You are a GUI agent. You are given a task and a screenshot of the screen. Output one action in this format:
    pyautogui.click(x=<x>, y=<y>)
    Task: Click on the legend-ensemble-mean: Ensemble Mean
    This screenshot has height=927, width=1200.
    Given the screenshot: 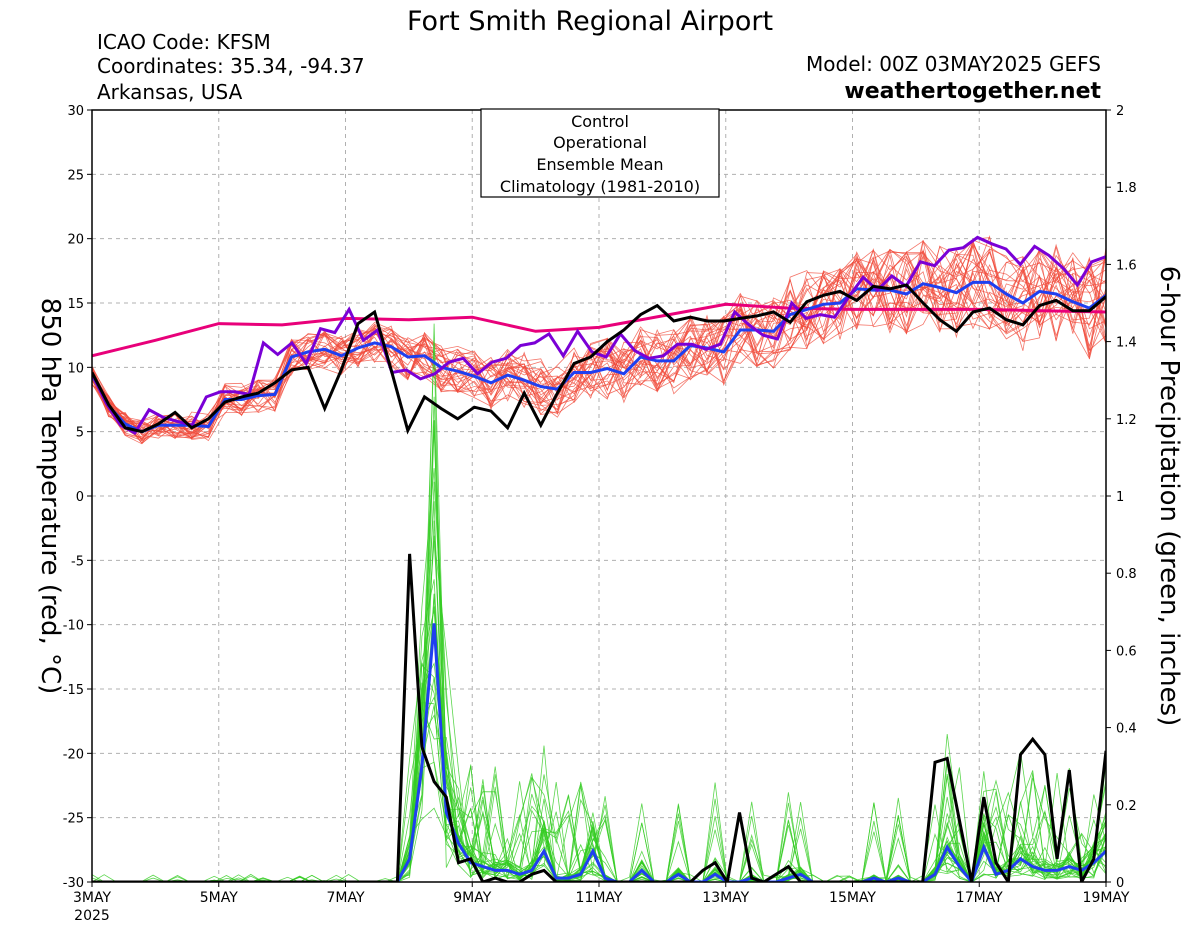 What is the action you would take?
    pyautogui.click(x=599, y=164)
    